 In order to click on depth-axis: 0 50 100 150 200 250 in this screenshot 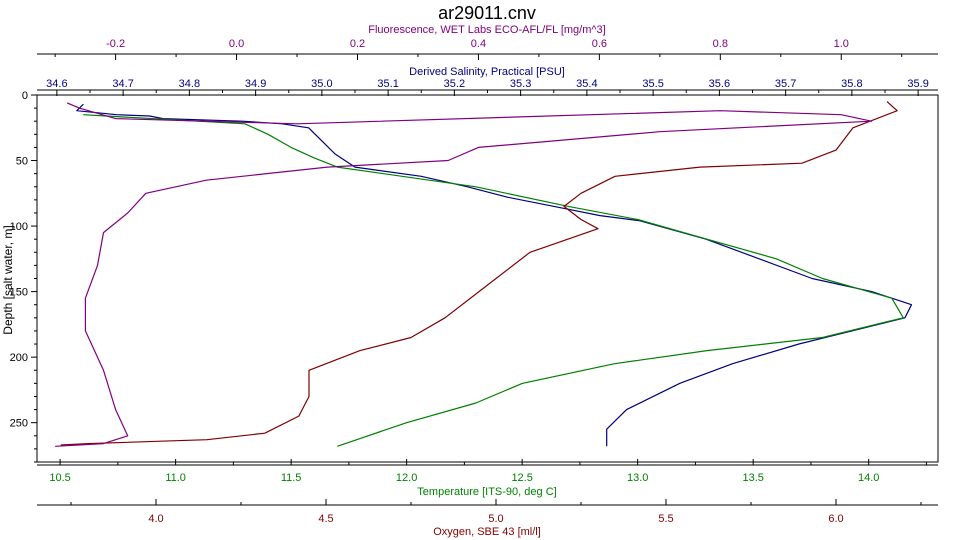, I will do `click(23, 276)`.